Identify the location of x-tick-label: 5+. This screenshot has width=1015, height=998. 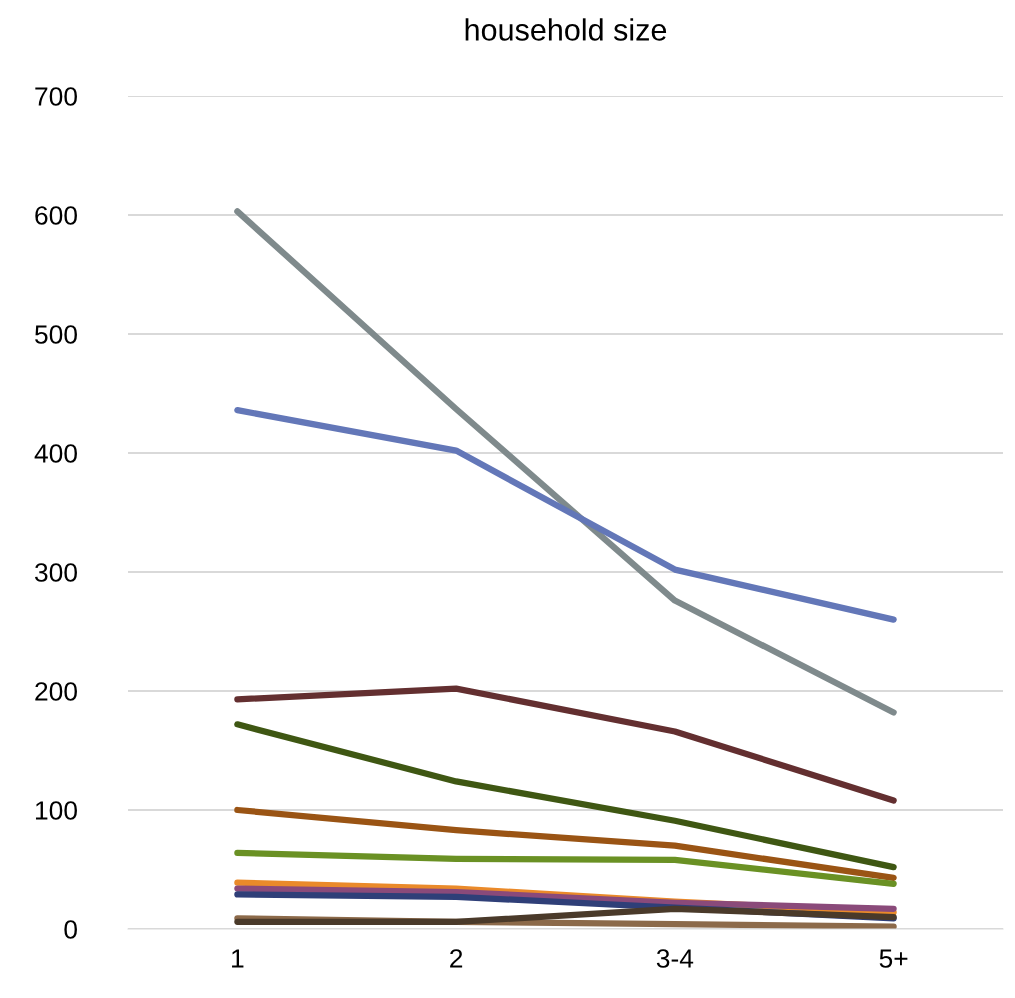
(893, 958).